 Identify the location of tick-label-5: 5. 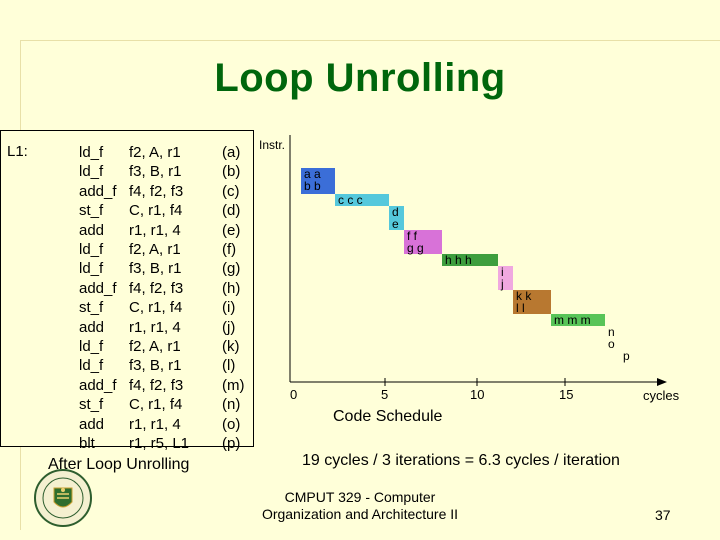
(385, 394).